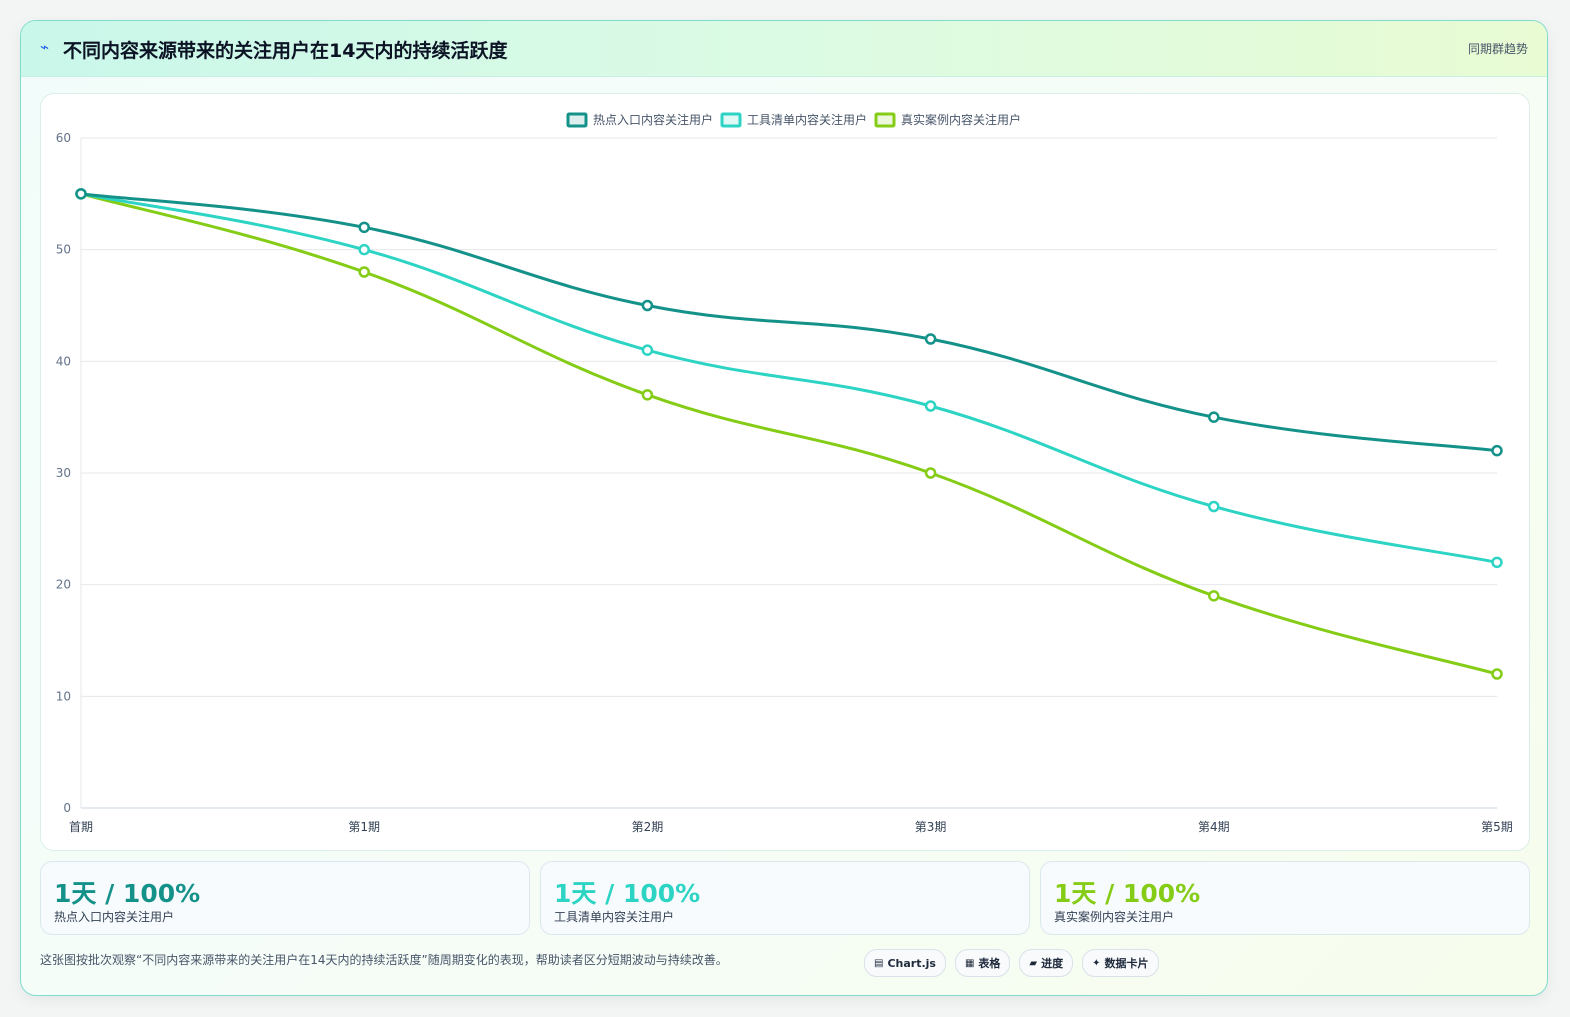 The image size is (1570, 1017). What do you see at coordinates (784, 49) in the screenshot?
I see `card-header: ⌁ 不同内容来源带来的关注用户在14天内的持续活跃度 同期群趋势` at bounding box center [784, 49].